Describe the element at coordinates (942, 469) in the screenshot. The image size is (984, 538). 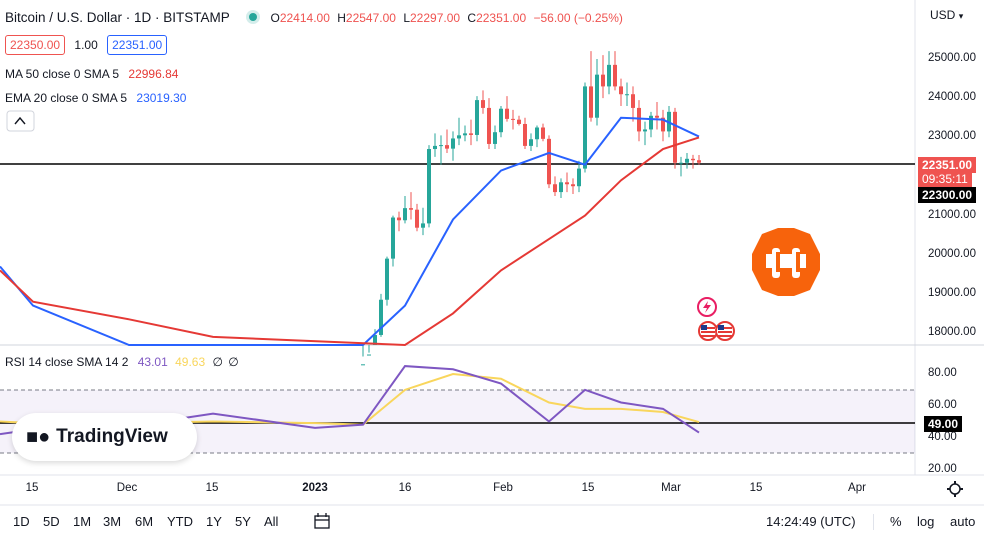
I see `rsi-axis-label: 20.00` at that location.